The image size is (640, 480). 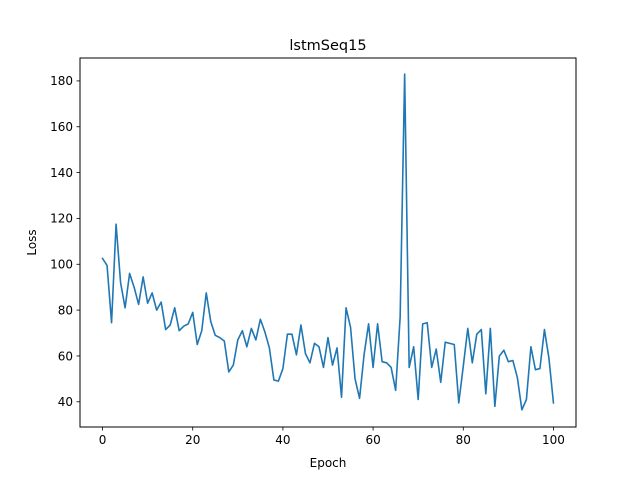 I want to click on y-tick-label: 40, so click(x=65, y=402).